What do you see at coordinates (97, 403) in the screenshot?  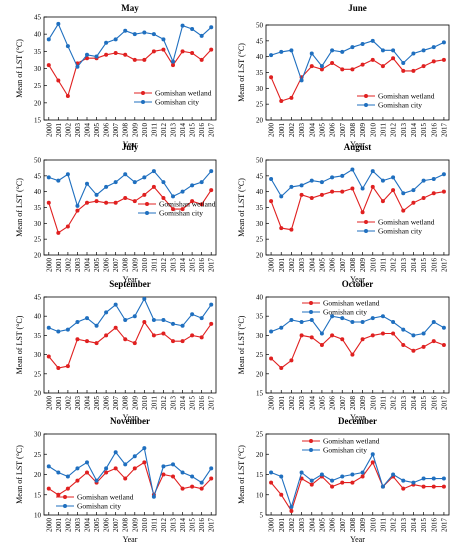 I see `x-tick-label: 2005` at bounding box center [97, 403].